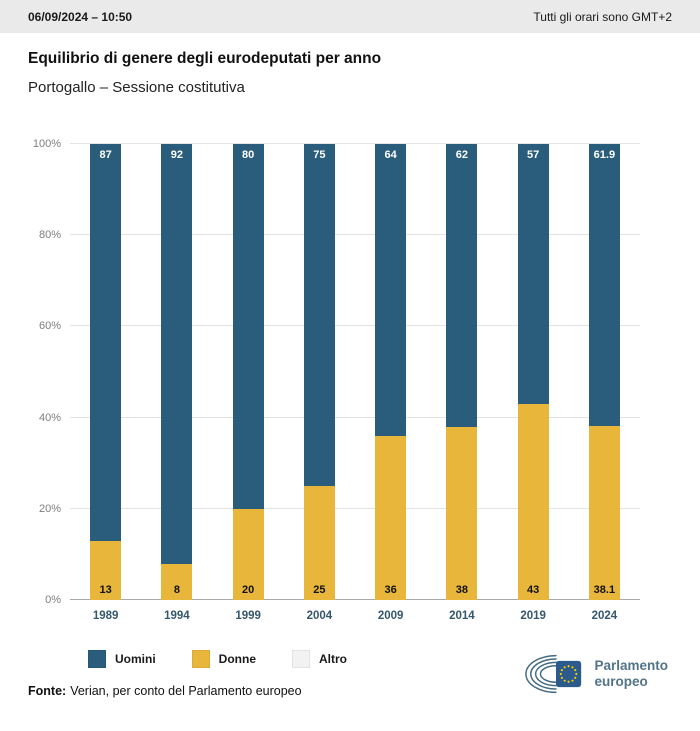 The width and height of the screenshot is (700, 731). I want to click on legend-label: Uomini, so click(135, 659).